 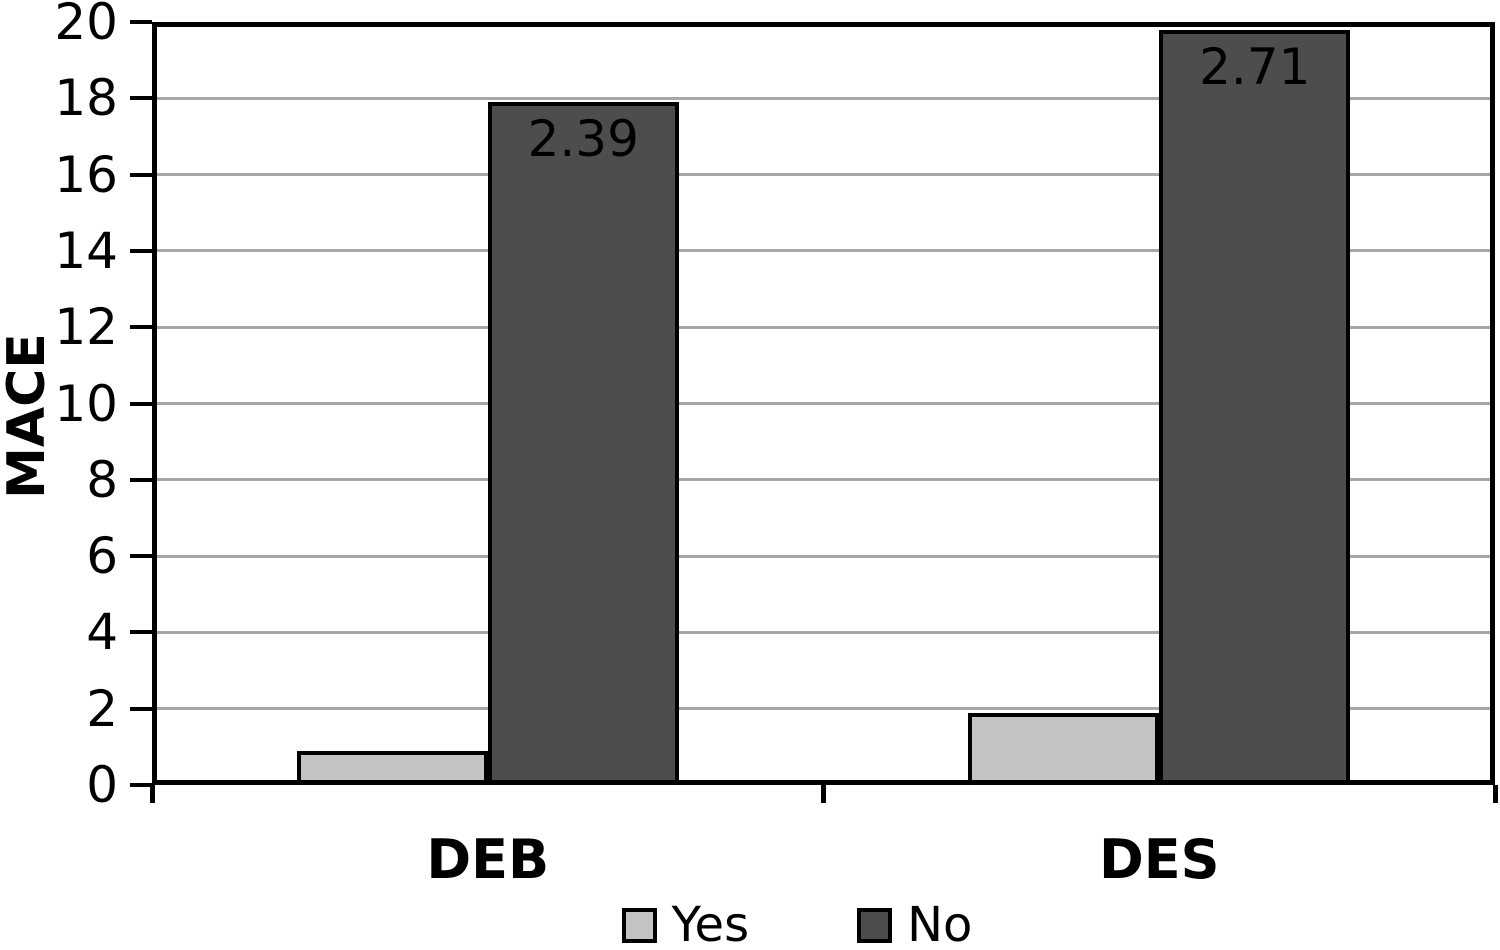 I want to click on legend-label: Yes, so click(x=710, y=923).